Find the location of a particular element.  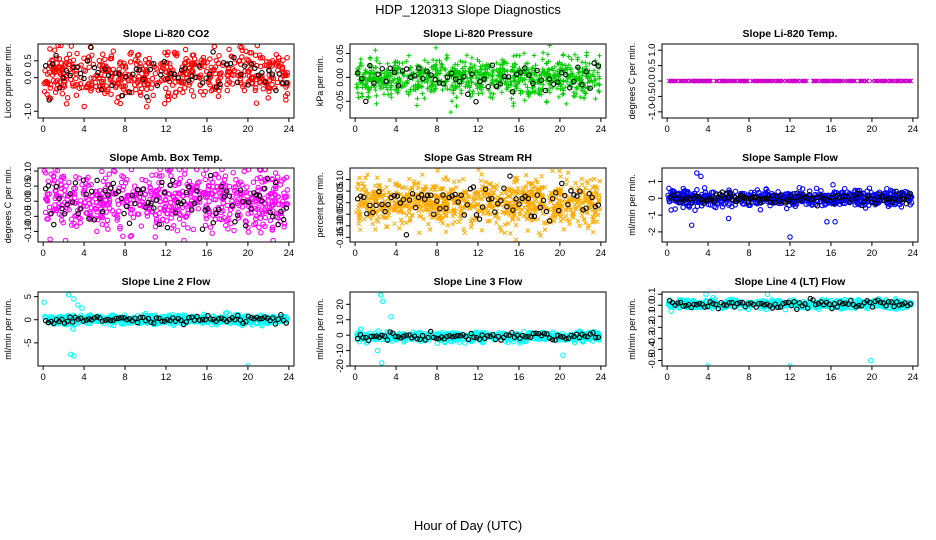

y-tick-label: -0.05 is located at coordinates (340, 214).